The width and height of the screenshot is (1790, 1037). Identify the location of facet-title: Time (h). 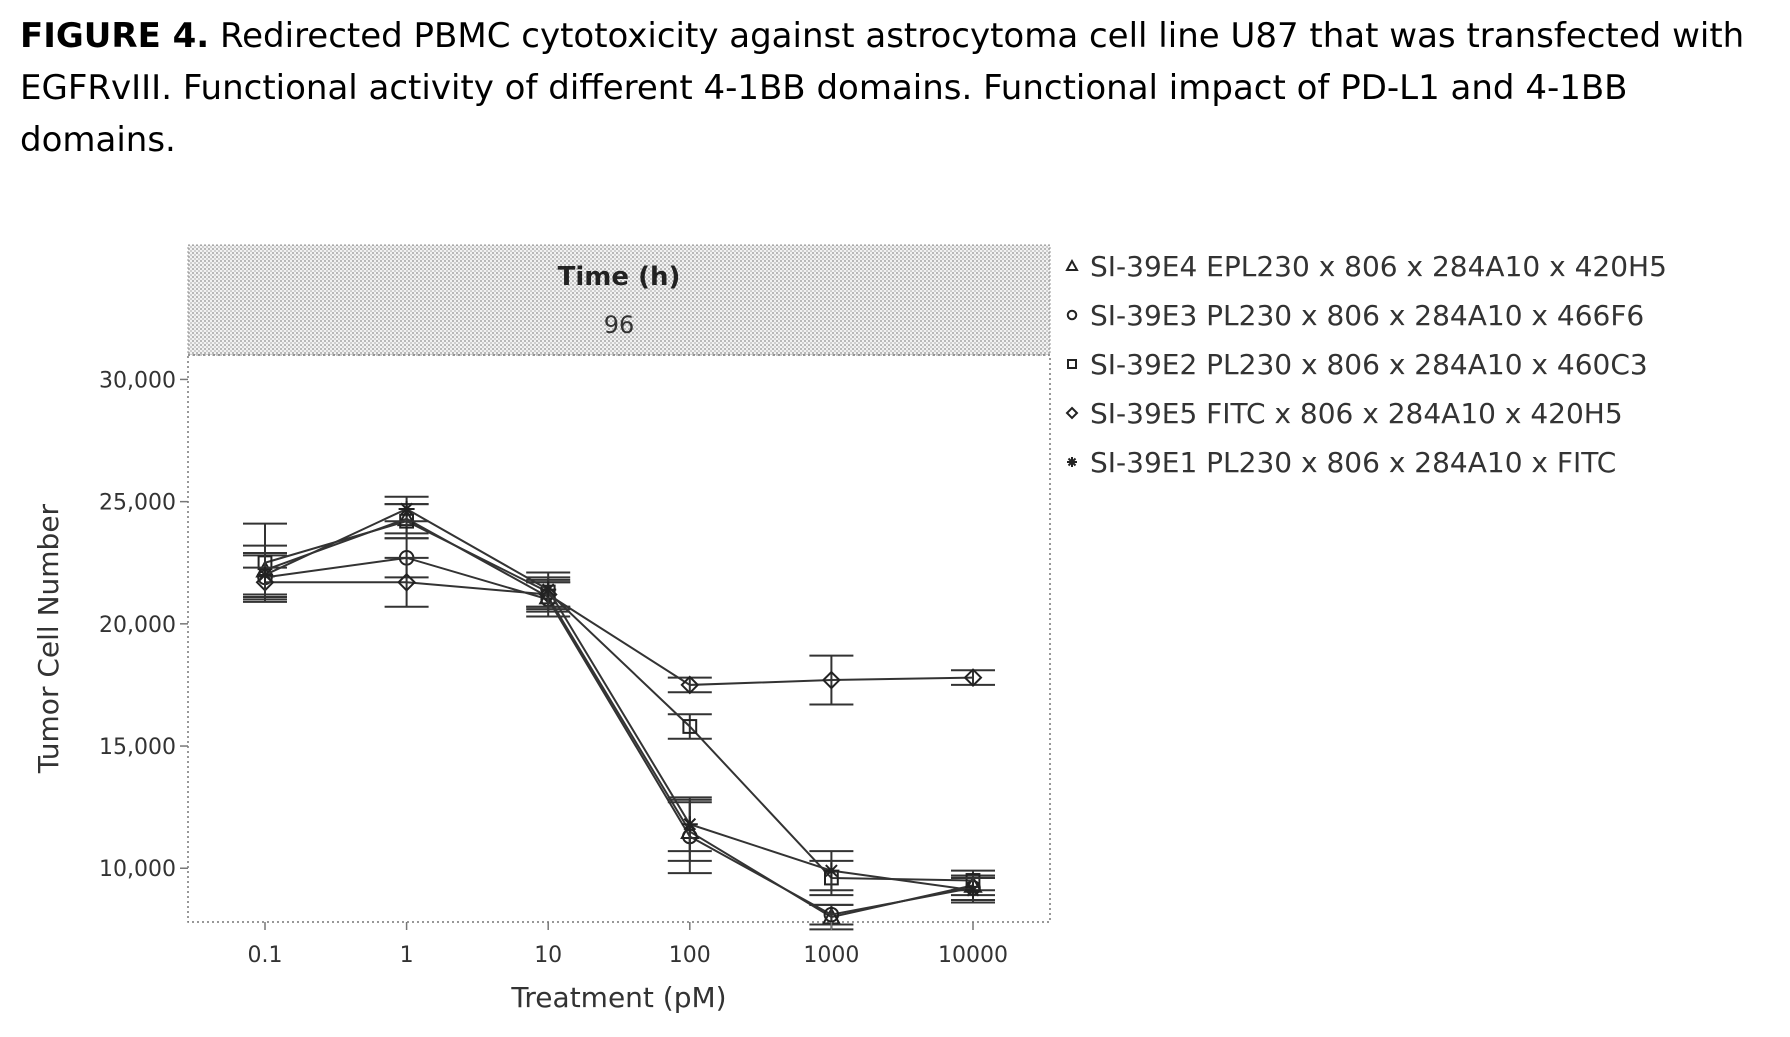
(619, 277).